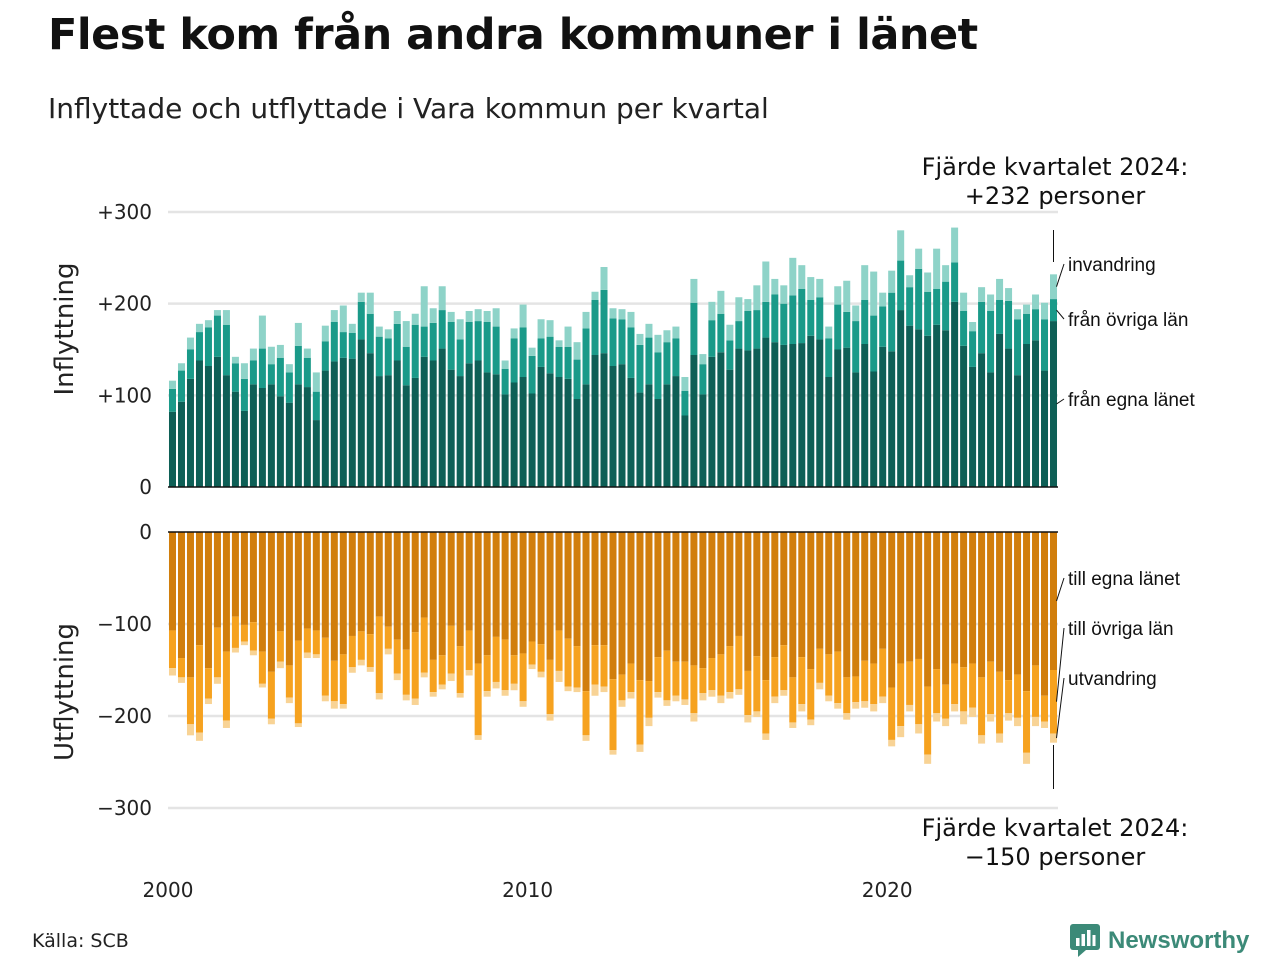 This screenshot has width=1280, height=960. Describe the element at coordinates (1128, 320) in the screenshot. I see `series-label-in-1: från övriga län` at that location.